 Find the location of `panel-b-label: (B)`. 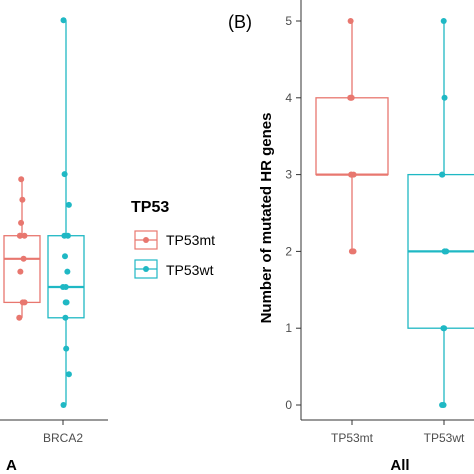

panel-b-label: (B) is located at coordinates (240, 22).